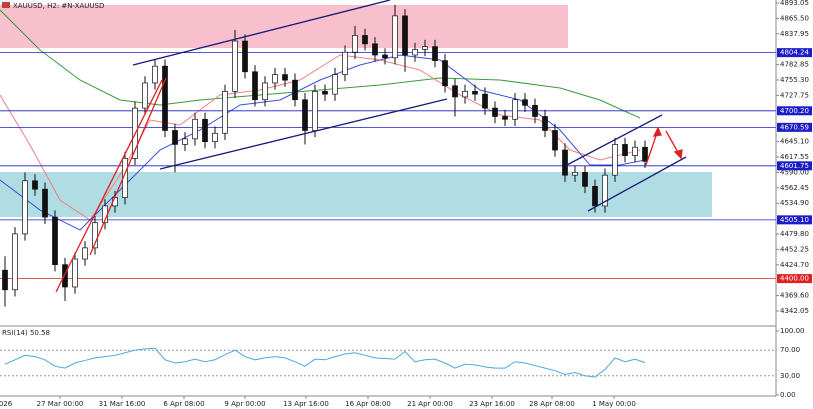 The width and height of the screenshot is (813, 409). What do you see at coordinates (26, 333) in the screenshot?
I see `rsi-title: RSI(14) 50.58` at bounding box center [26, 333].